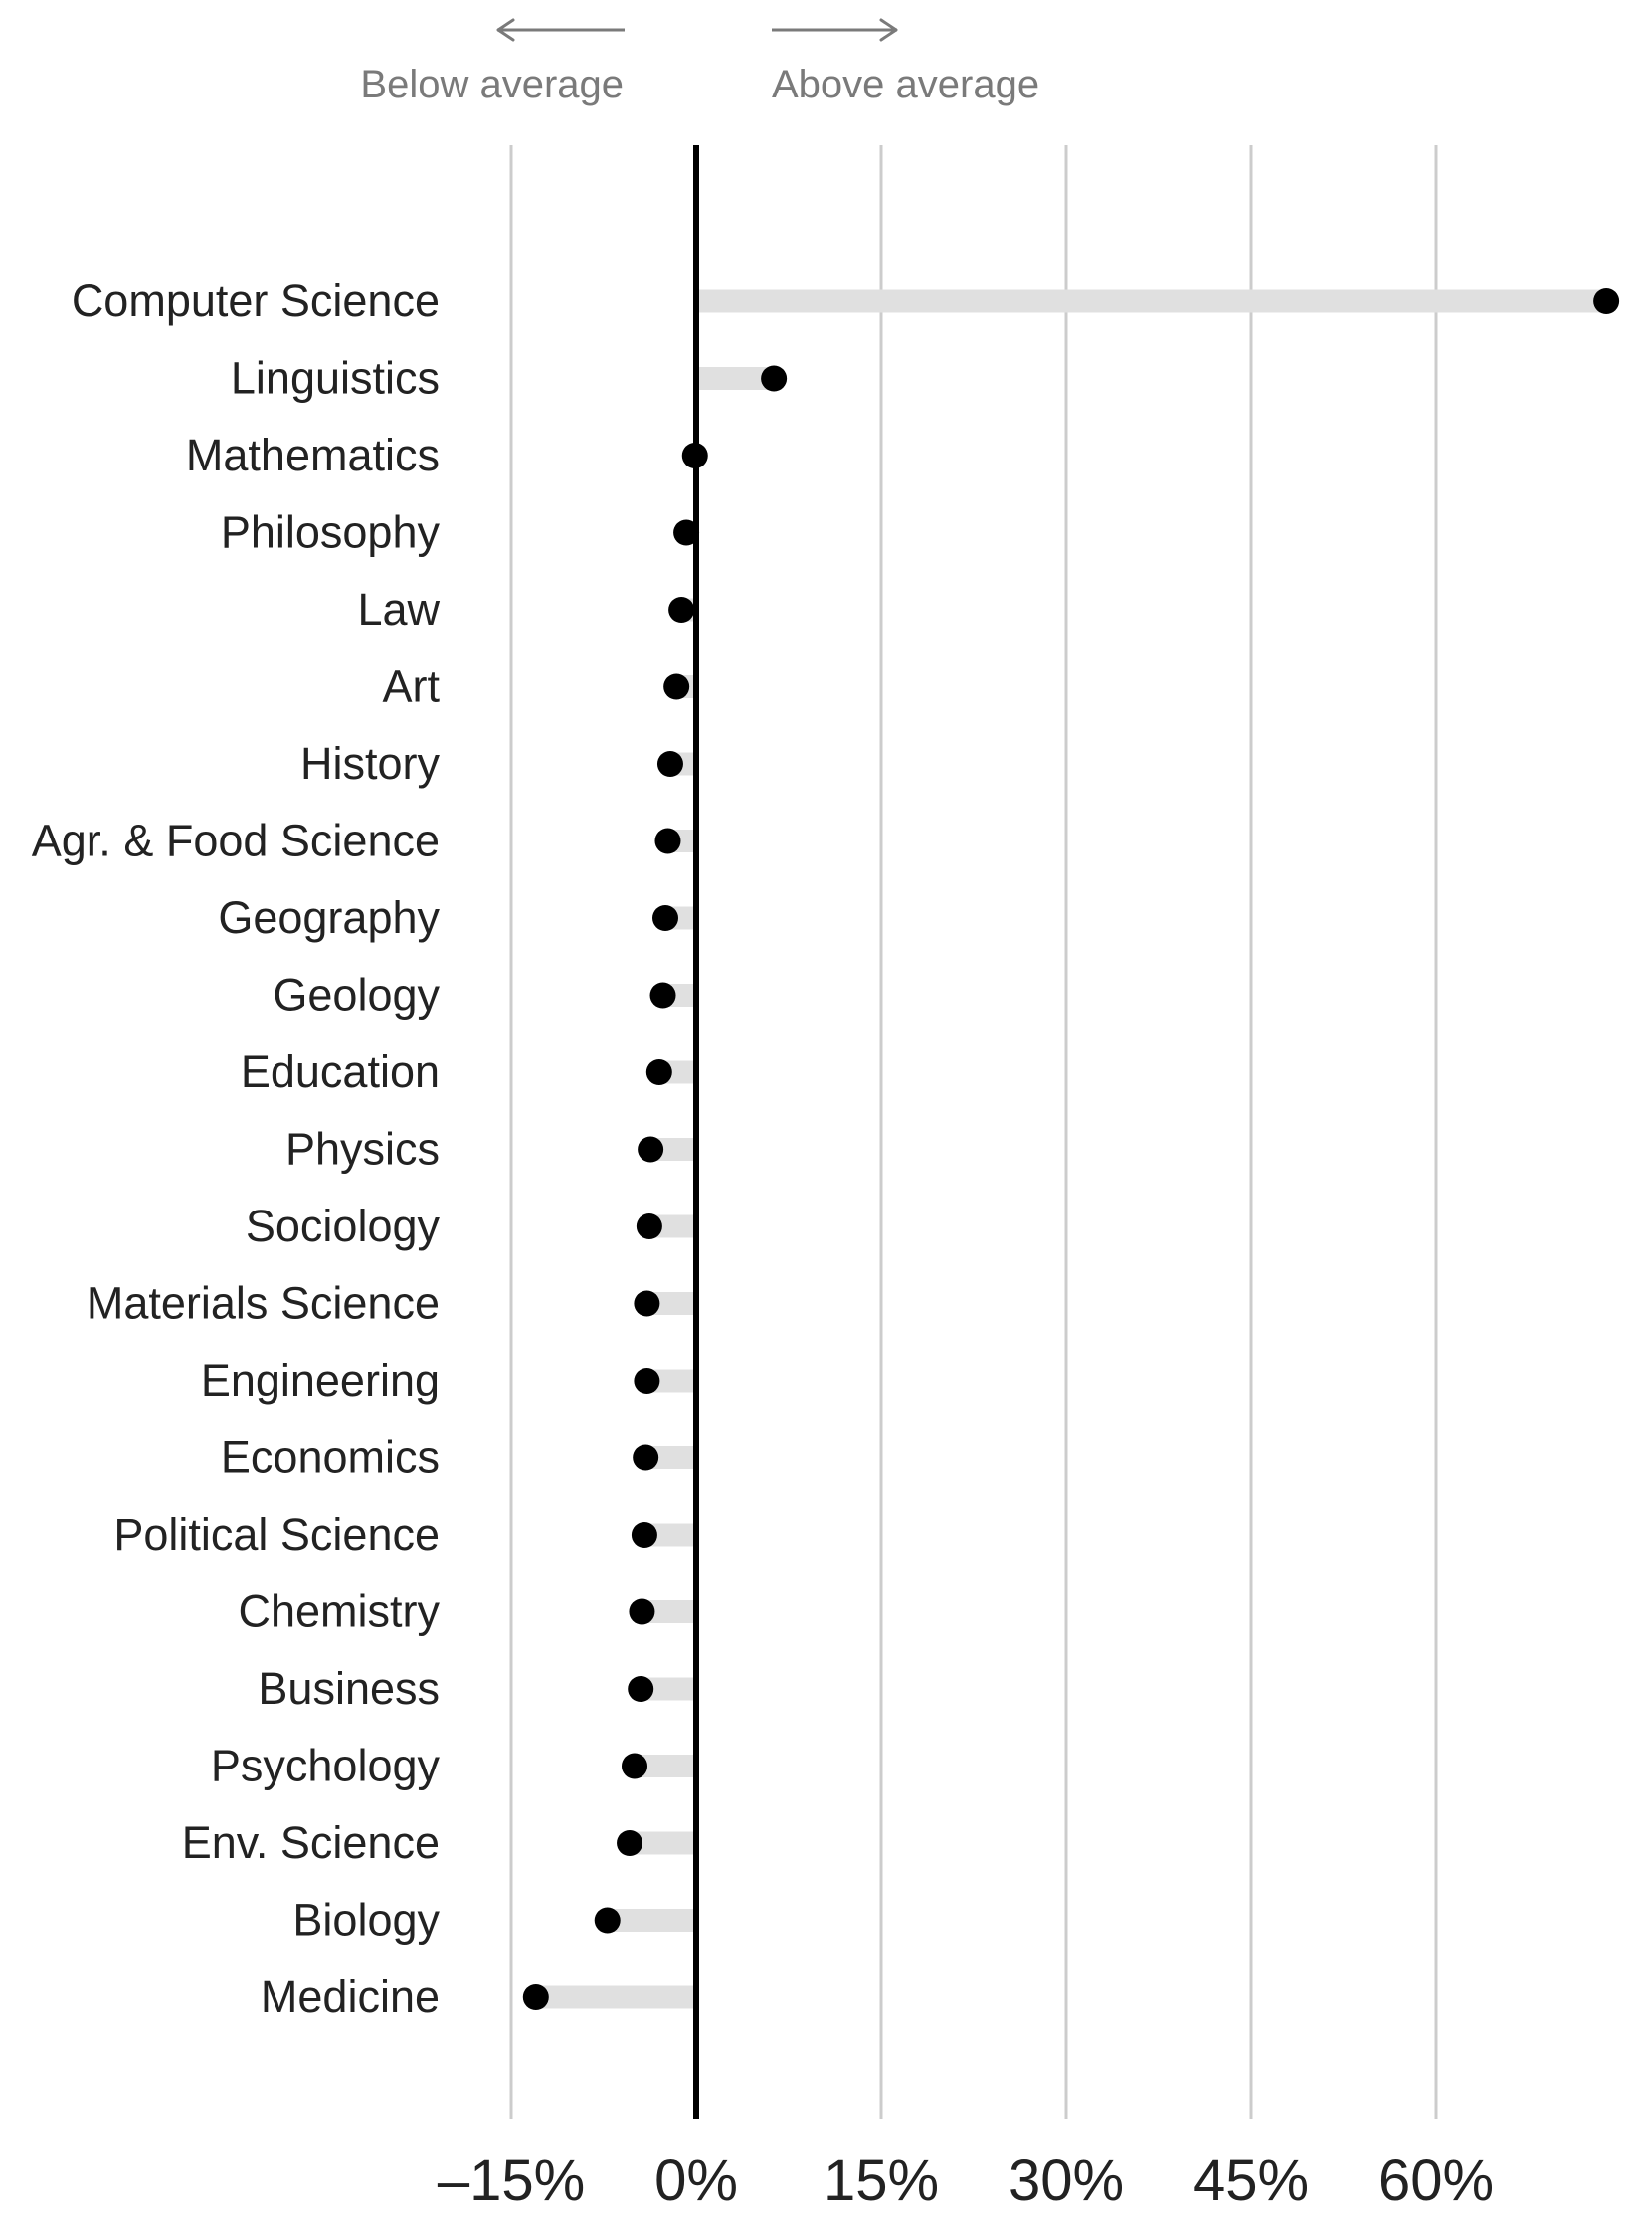  What do you see at coordinates (905, 84) in the screenshot?
I see `above-average-label: Above average` at bounding box center [905, 84].